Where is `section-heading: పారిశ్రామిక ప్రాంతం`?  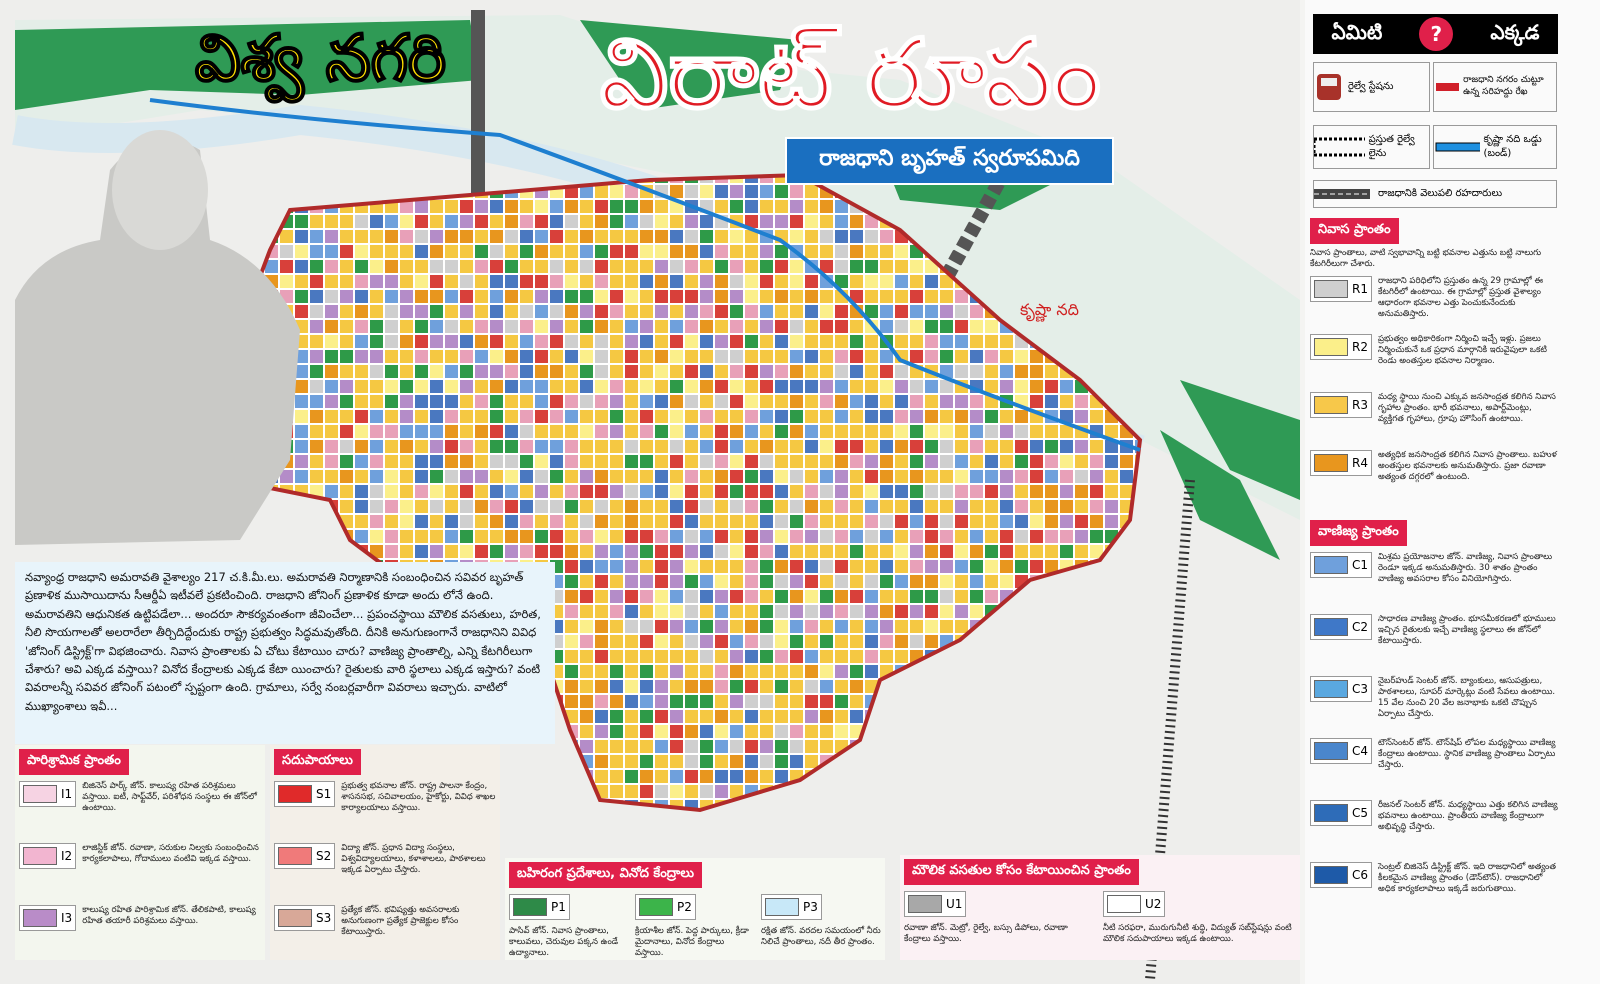
section-heading: పారిశ్రామిక ప్రాంతం is located at coordinates (74, 762).